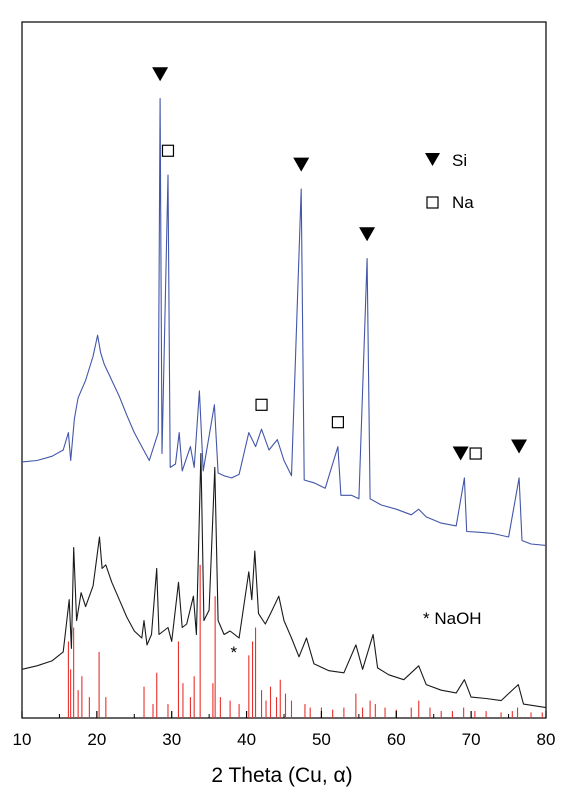 The height and width of the screenshot is (793, 561). I want to click on legend-na-label: Na, so click(463, 202).